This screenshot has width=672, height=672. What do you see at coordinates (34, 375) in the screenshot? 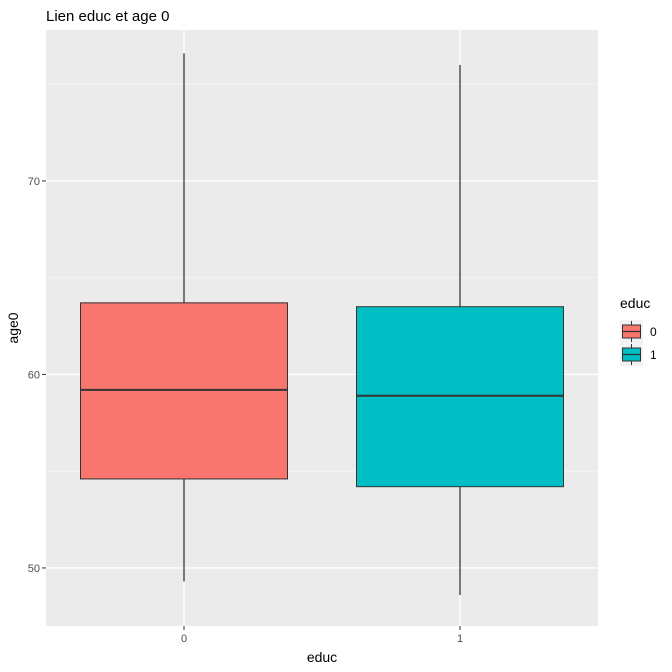
I see `y-tick-label: 60` at bounding box center [34, 375].